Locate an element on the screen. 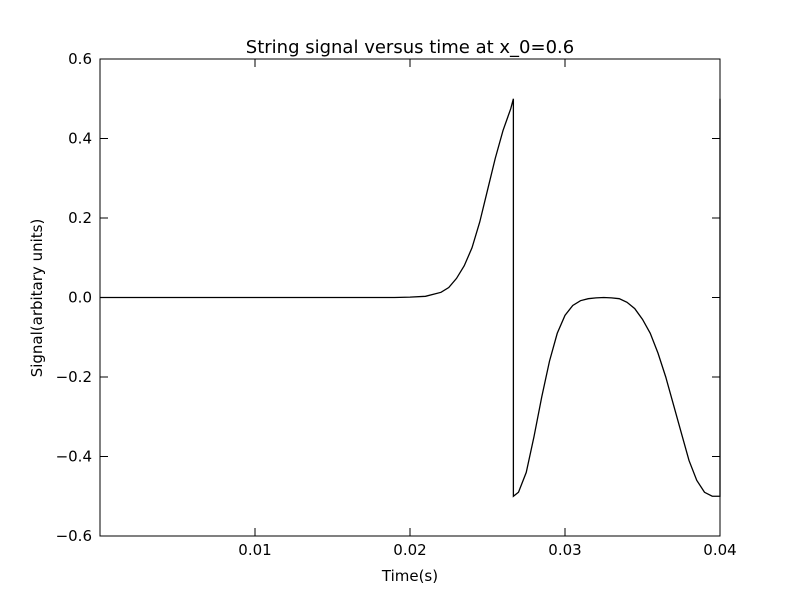 This screenshot has height=596, width=800. y-tick-label: 0.6 is located at coordinates (80, 59).